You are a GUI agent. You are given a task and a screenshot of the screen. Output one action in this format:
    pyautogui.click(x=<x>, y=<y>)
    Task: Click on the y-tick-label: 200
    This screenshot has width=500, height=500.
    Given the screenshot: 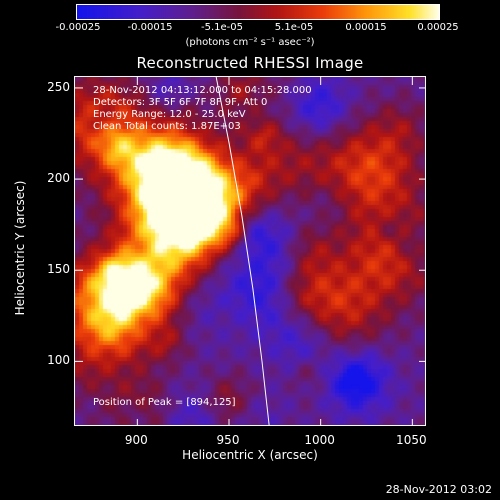 What is the action you would take?
    pyautogui.click(x=58, y=178)
    